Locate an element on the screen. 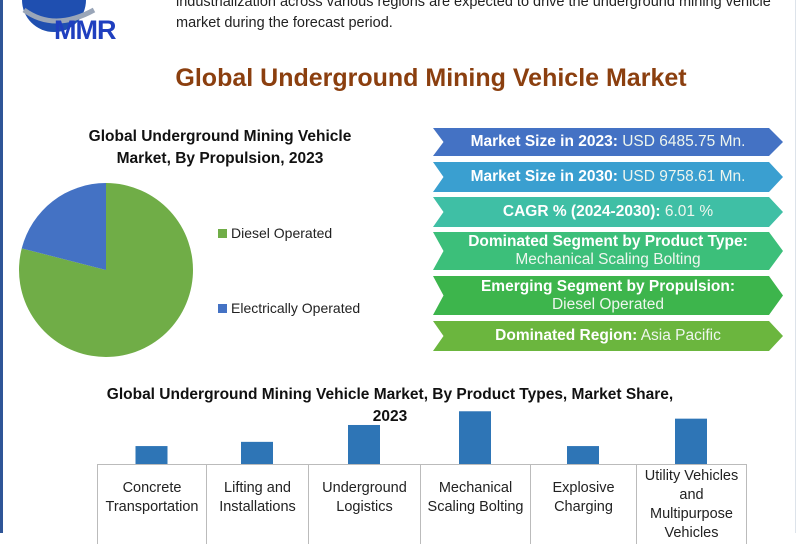 This screenshot has width=800, height=544. page-title: Global Underground Mining Vehicle Market is located at coordinates (431, 78).